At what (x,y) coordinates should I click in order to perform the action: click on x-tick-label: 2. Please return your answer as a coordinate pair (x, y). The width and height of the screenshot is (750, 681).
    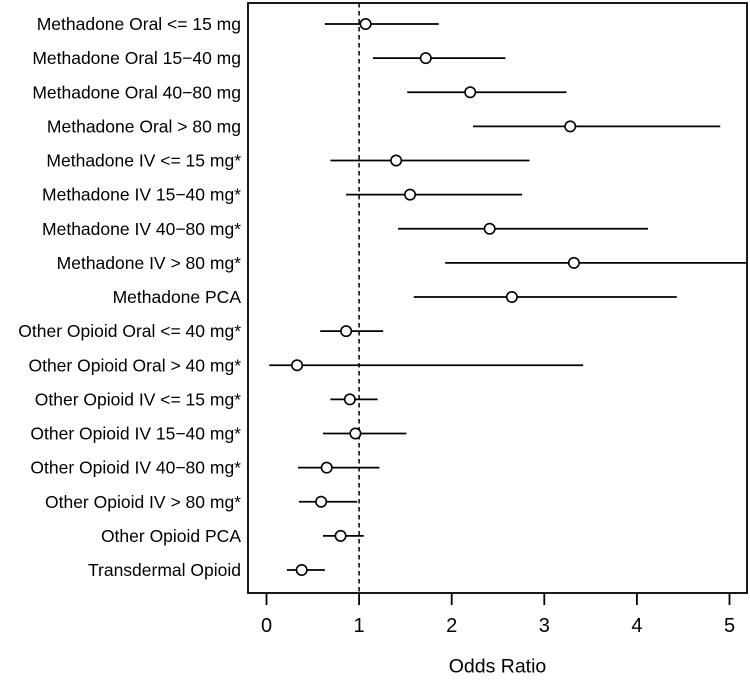
    Looking at the image, I should click on (451, 626).